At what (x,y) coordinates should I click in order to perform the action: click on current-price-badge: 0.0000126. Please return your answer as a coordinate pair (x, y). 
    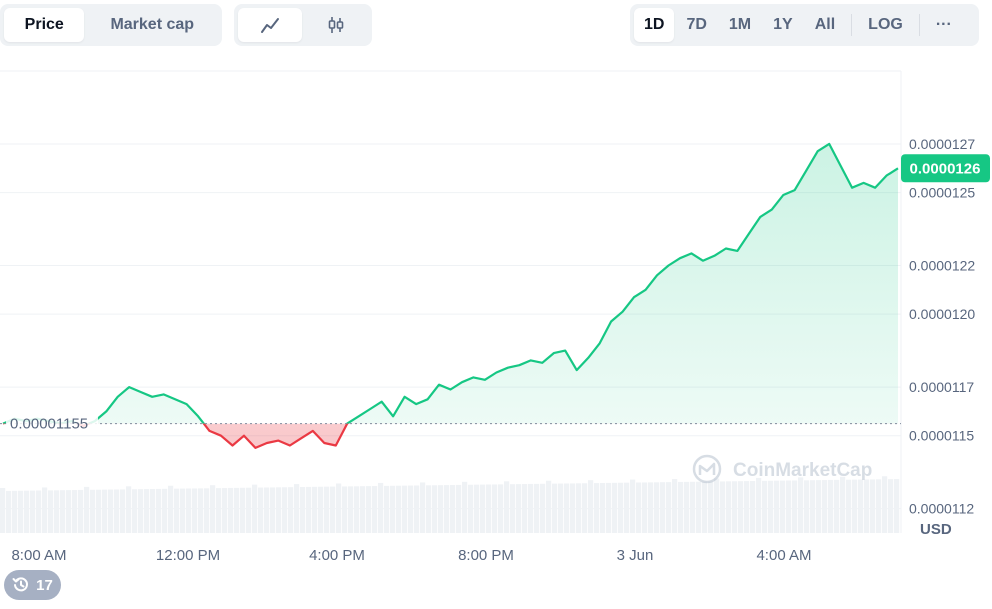
    Looking at the image, I should click on (945, 168).